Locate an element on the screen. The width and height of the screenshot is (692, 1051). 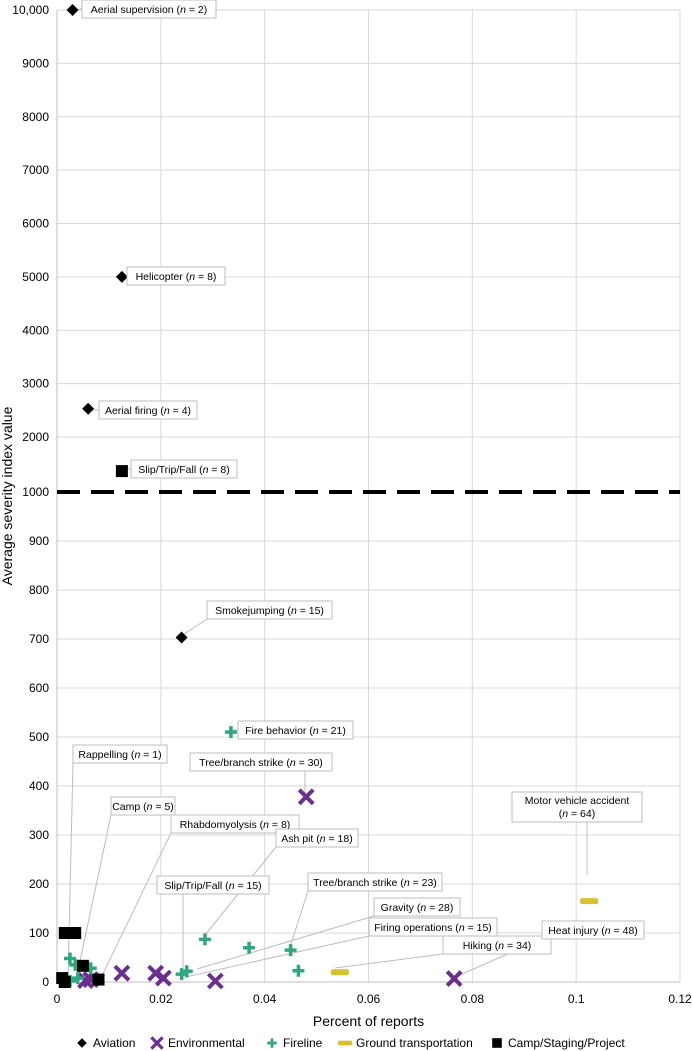
annotation: Aerial firing (n = 4) is located at coordinates (148, 410).